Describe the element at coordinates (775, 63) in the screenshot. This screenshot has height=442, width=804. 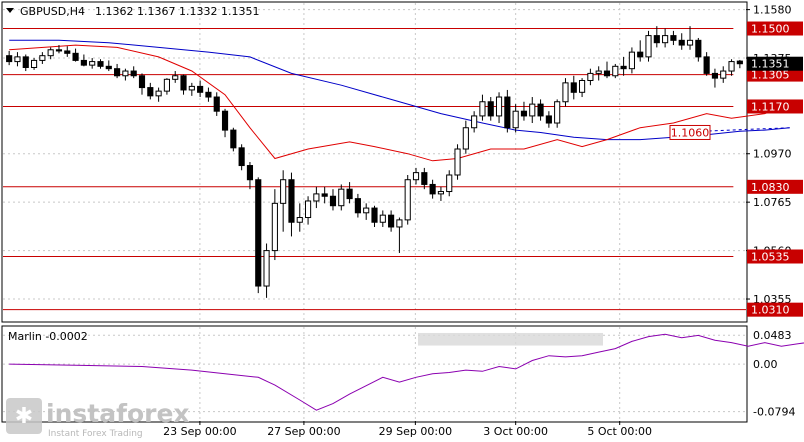
I see `current-price-box` at that location.